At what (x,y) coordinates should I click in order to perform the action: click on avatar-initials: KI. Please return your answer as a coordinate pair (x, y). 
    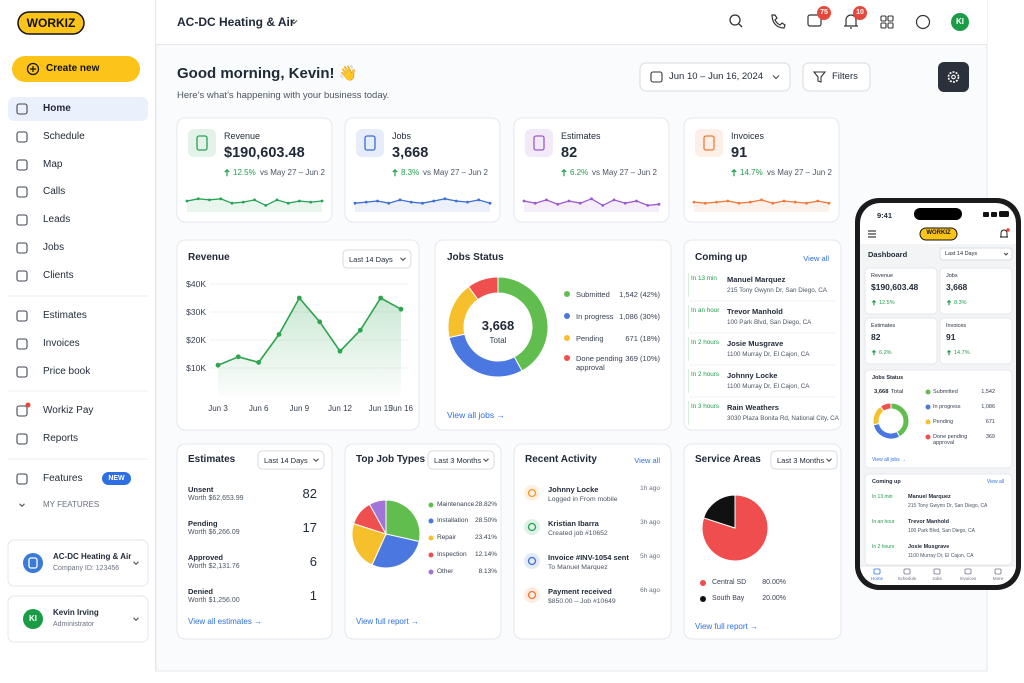
    Looking at the image, I should click on (960, 22).